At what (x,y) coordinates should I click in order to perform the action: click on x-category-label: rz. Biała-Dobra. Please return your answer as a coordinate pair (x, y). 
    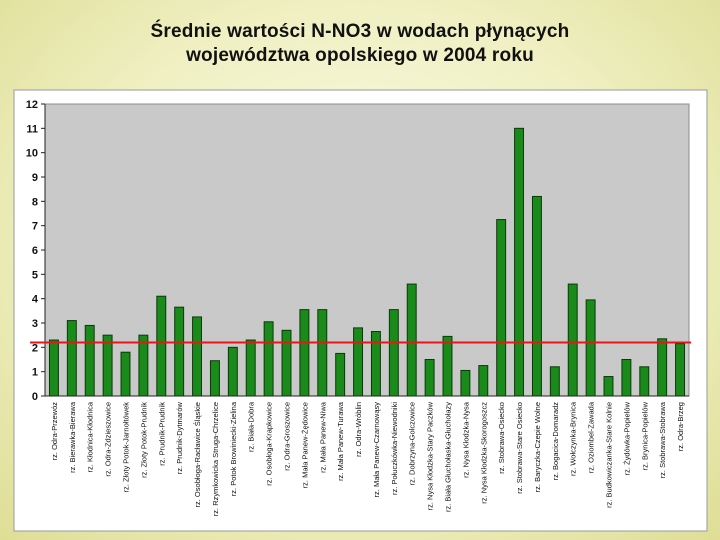
    Looking at the image, I should click on (251, 426).